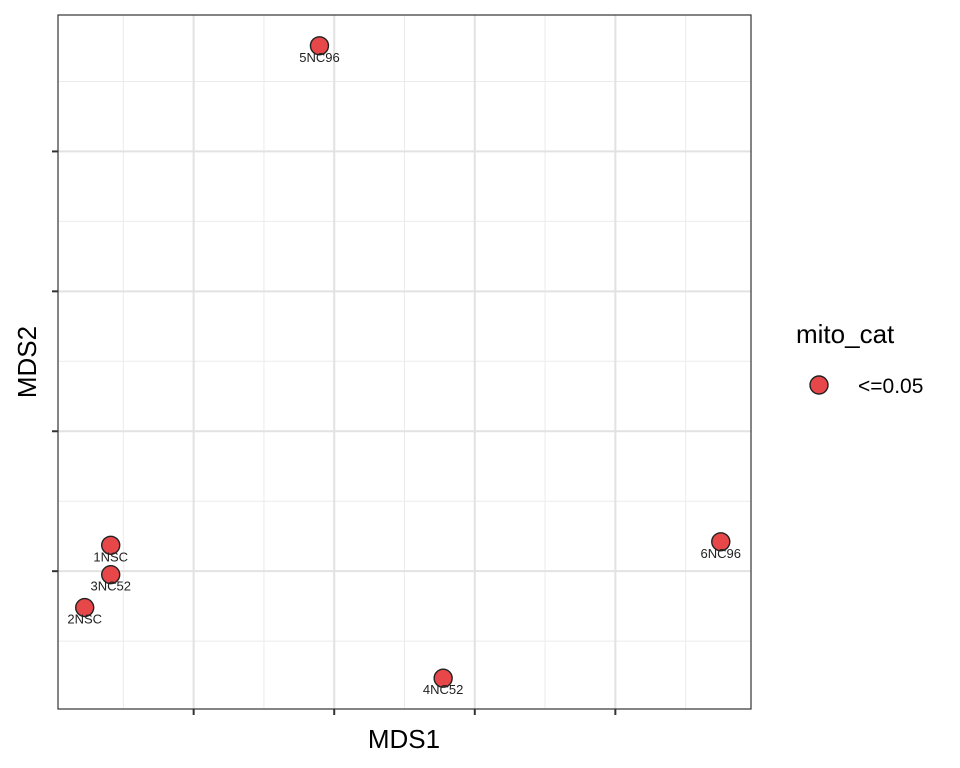 This screenshot has height=768, width=960. Describe the element at coordinates (111, 545) in the screenshot. I see `data-point-1NSC` at that location.